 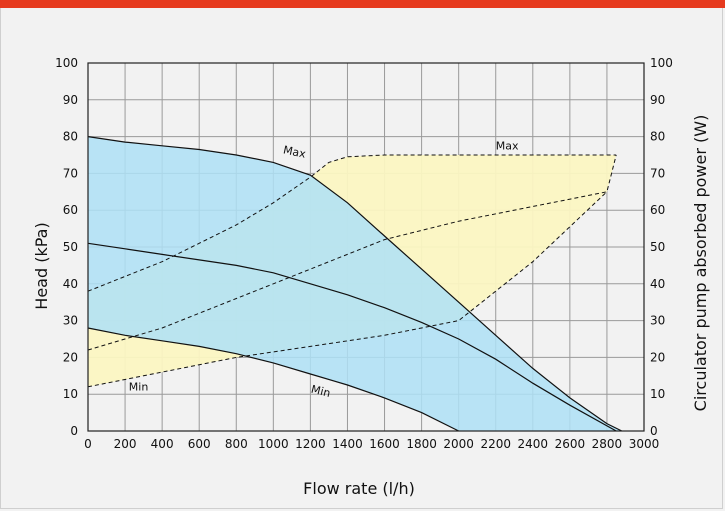 What do you see at coordinates (41, 265) in the screenshot?
I see `y-axis-title: Head (kPa)` at bounding box center [41, 265].